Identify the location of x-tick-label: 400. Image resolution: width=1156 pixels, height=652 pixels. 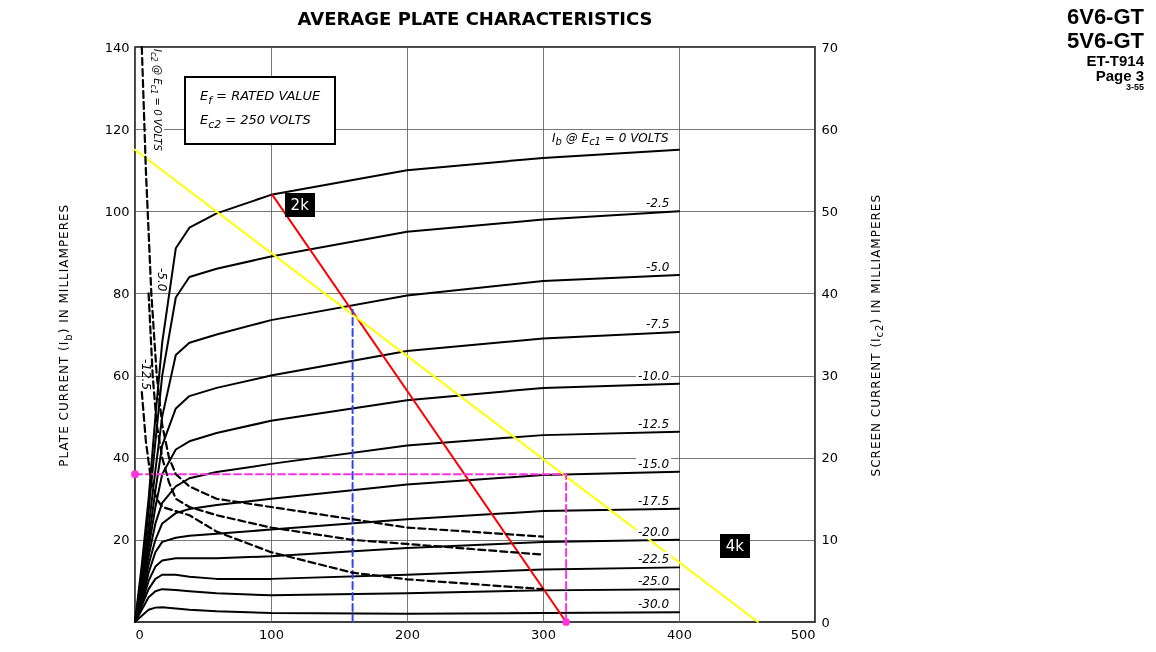
(679, 634).